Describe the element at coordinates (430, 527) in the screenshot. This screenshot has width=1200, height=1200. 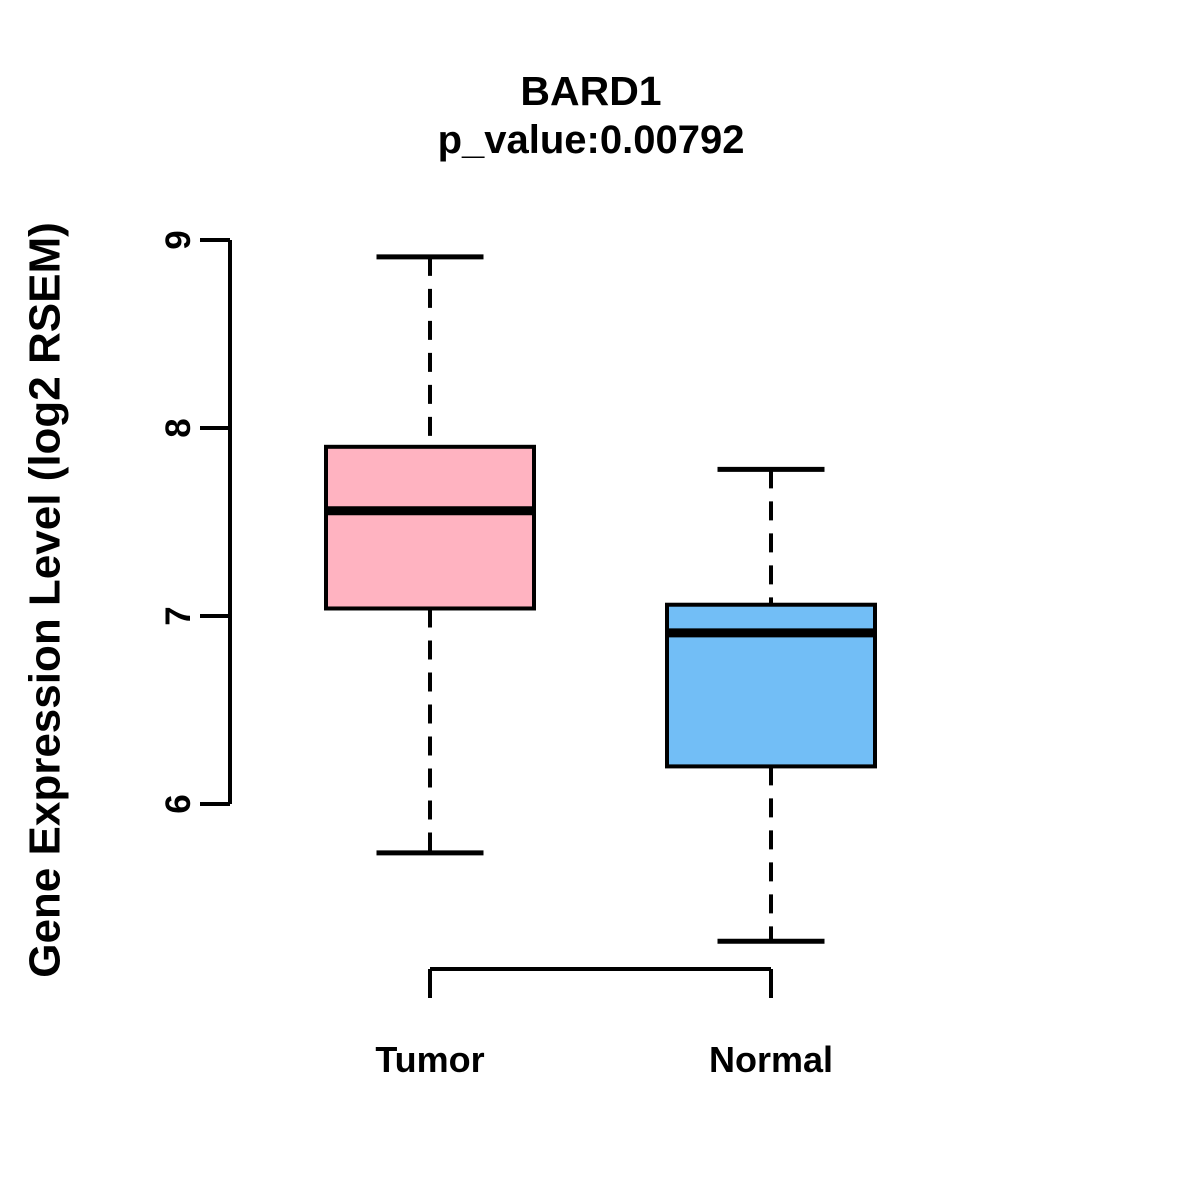
I see `iqr-box` at that location.